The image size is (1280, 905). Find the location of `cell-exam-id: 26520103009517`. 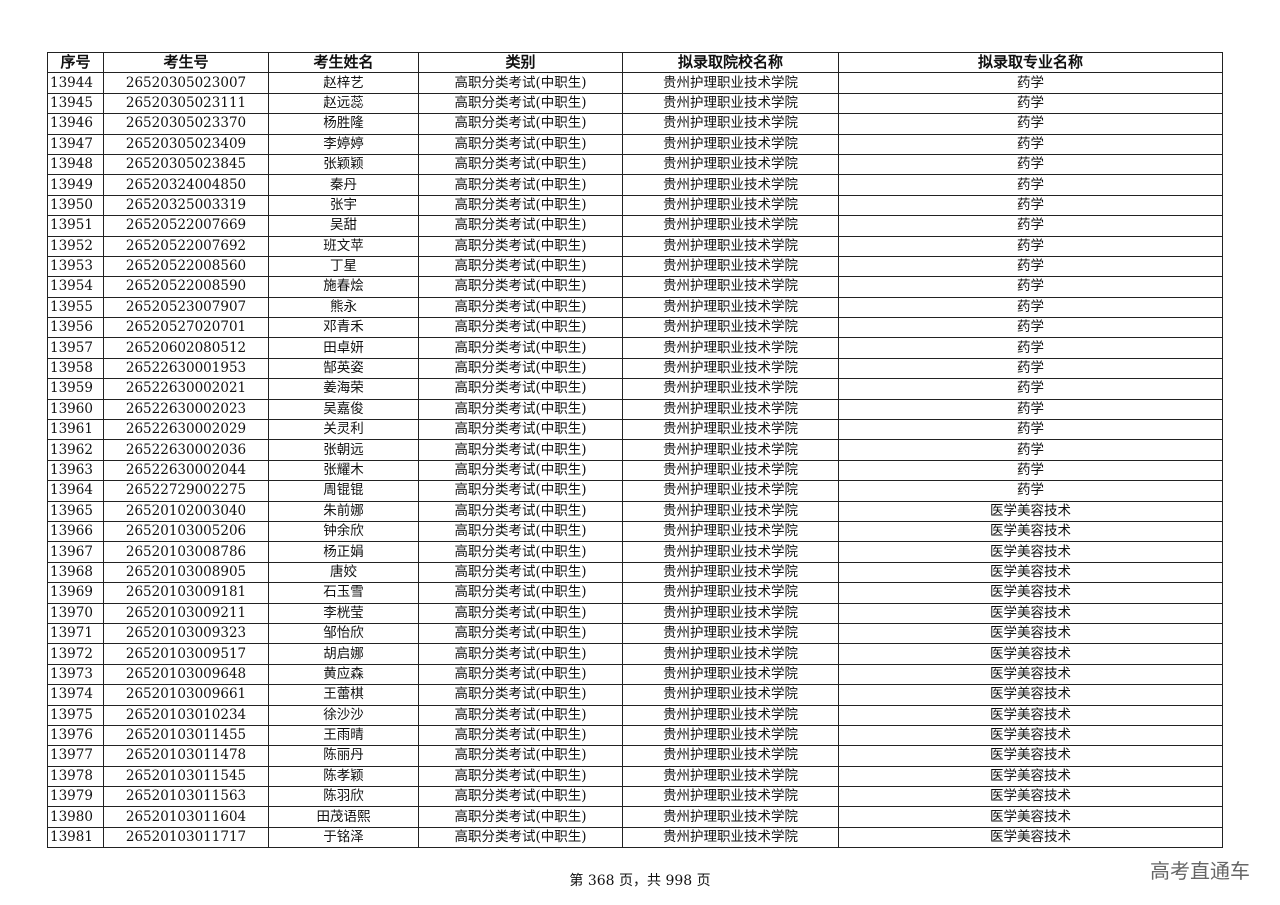

cell-exam-id: 26520103009517 is located at coordinates (186, 654).